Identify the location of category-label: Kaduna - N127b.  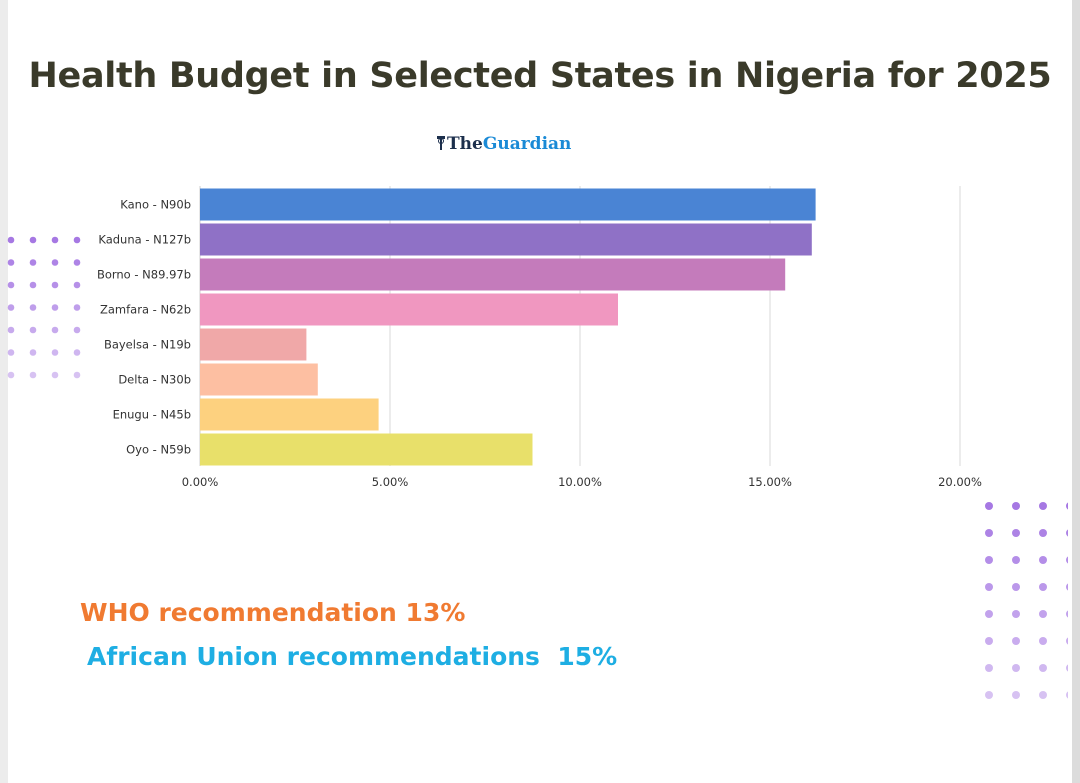
(144, 240).